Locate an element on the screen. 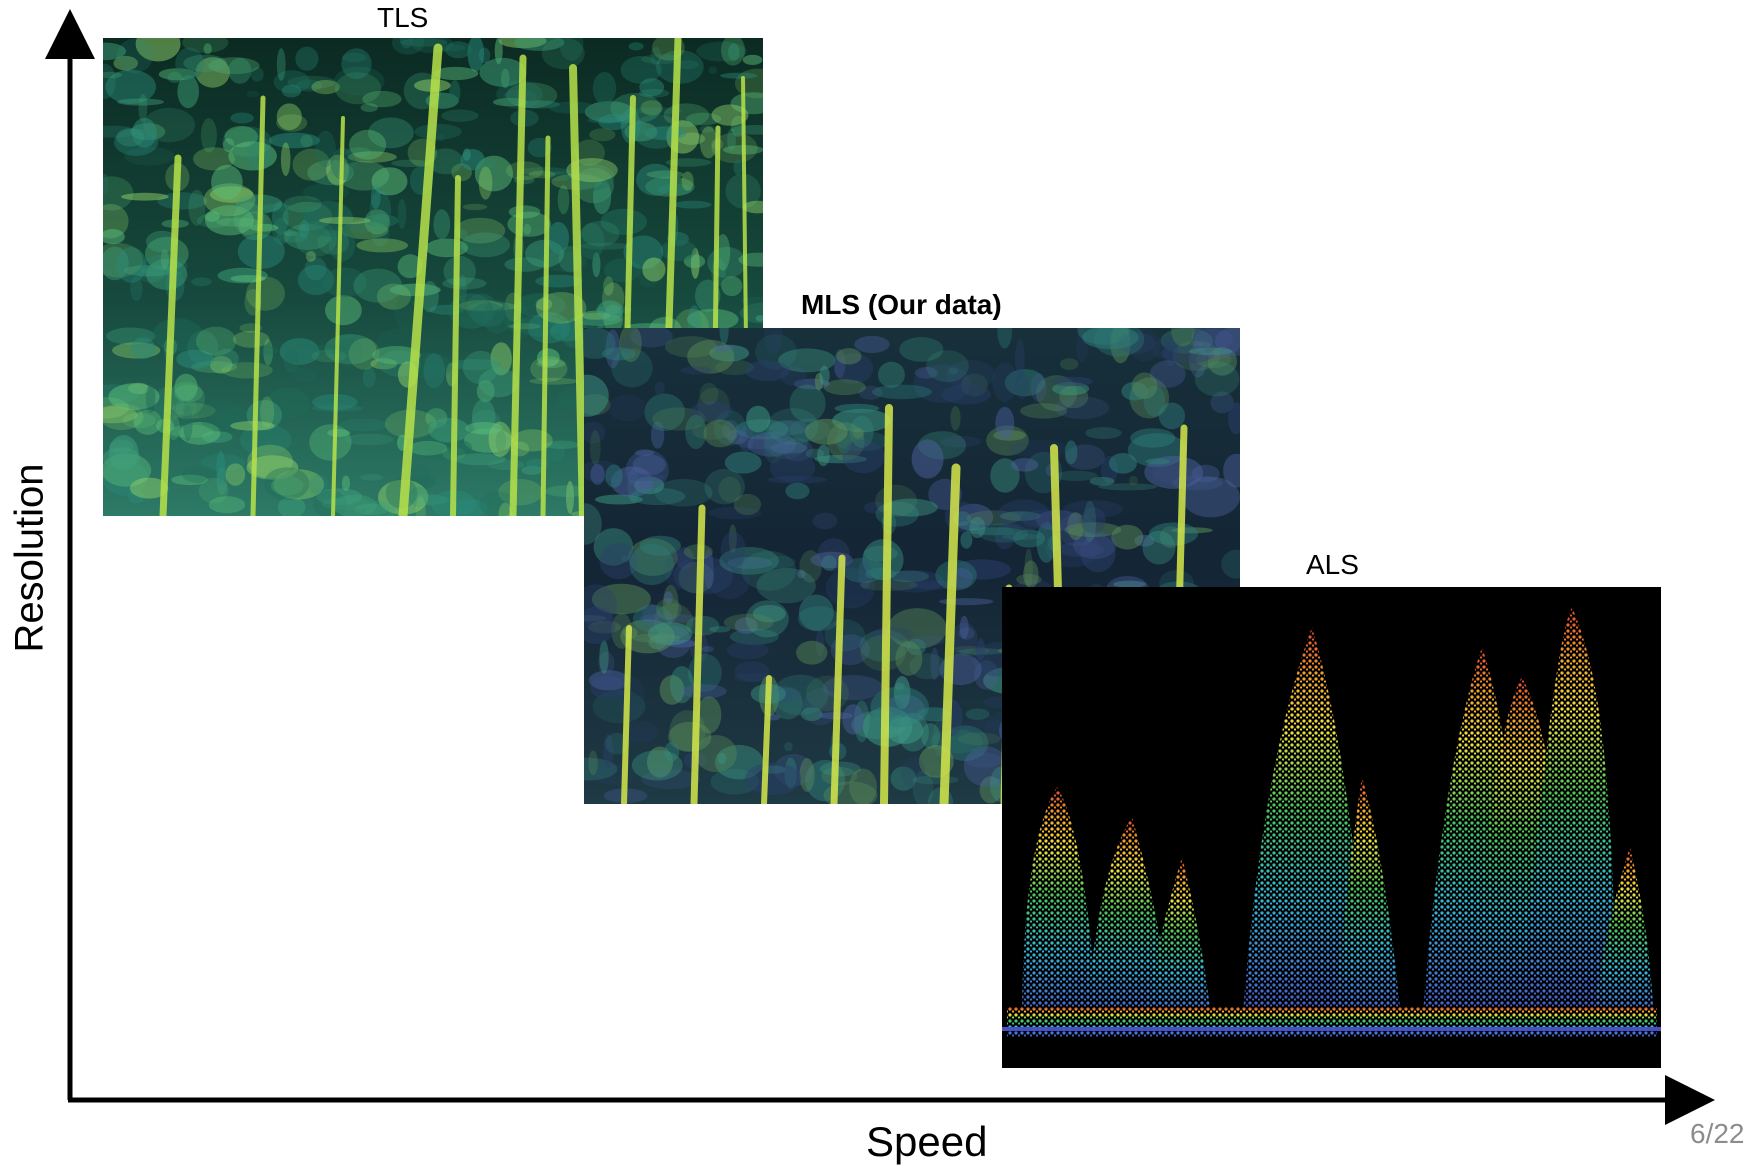  page-number: 6/22 is located at coordinates (1717, 1133).